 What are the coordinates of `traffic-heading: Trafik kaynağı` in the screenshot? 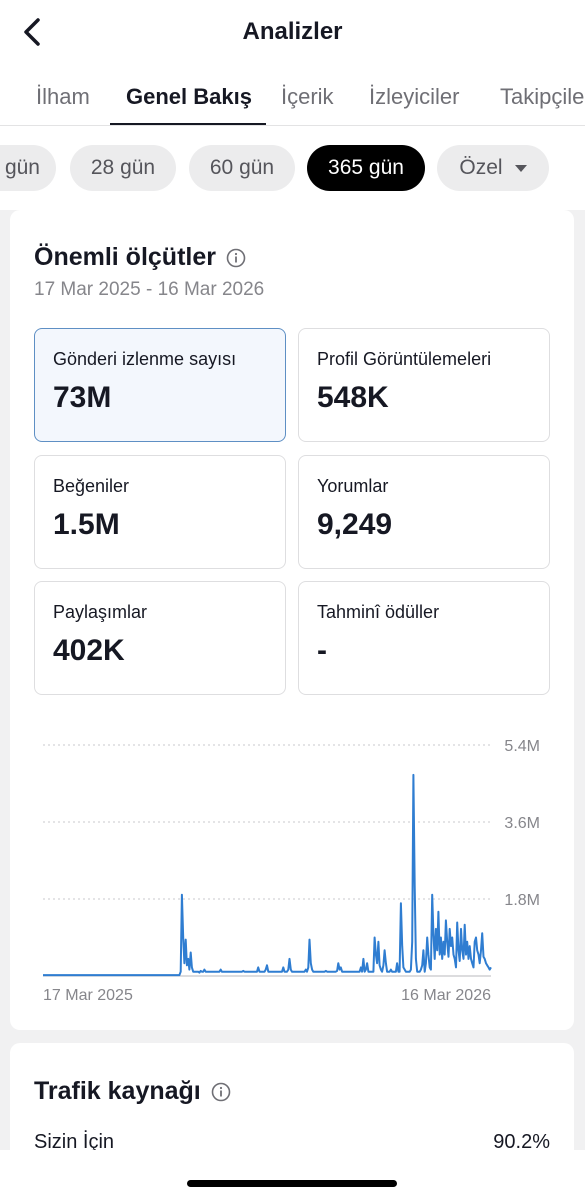 It's located at (132, 1091).